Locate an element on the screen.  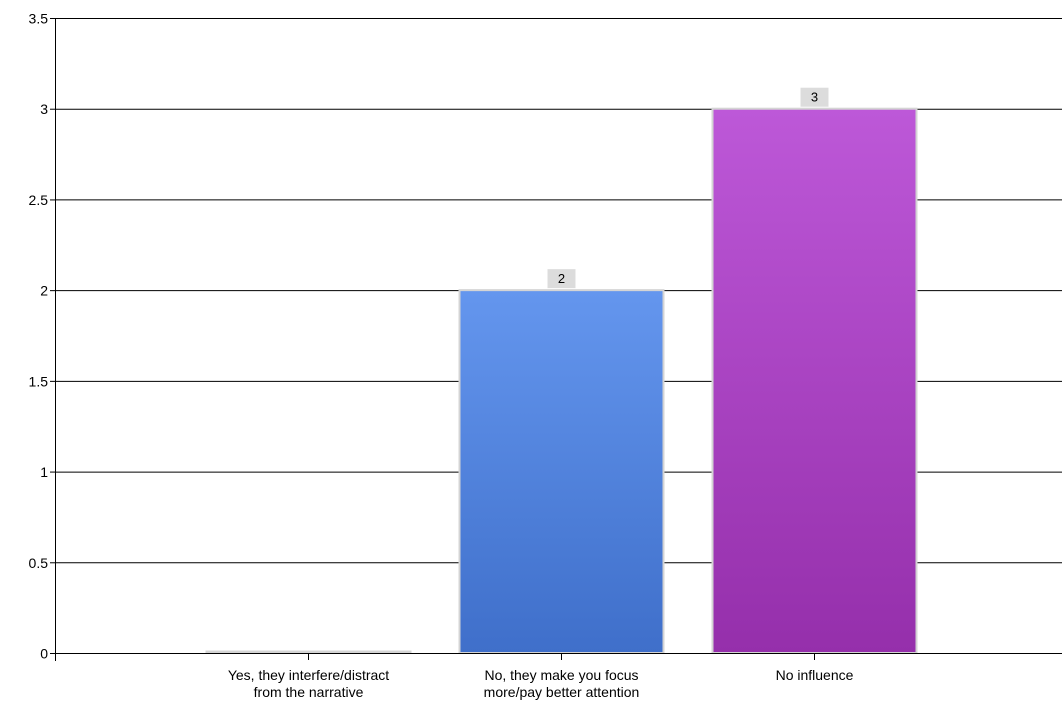
data-label: 3 is located at coordinates (814, 97).